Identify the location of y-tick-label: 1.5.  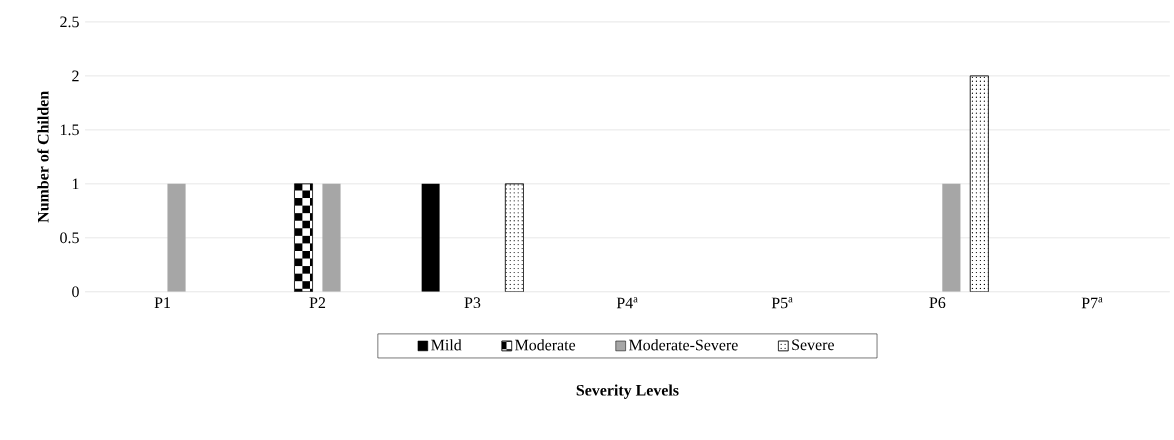
(69, 130).